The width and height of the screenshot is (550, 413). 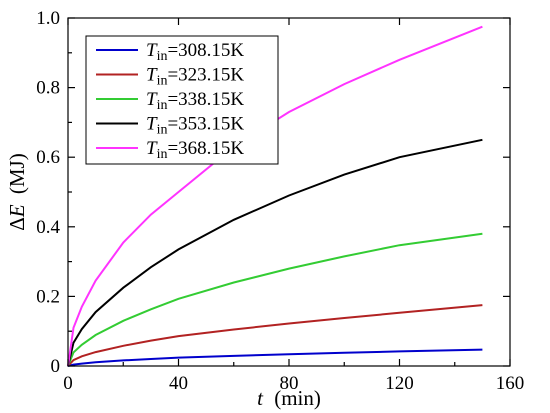 I want to click on legend-value: =353.15K, so click(x=205, y=124).